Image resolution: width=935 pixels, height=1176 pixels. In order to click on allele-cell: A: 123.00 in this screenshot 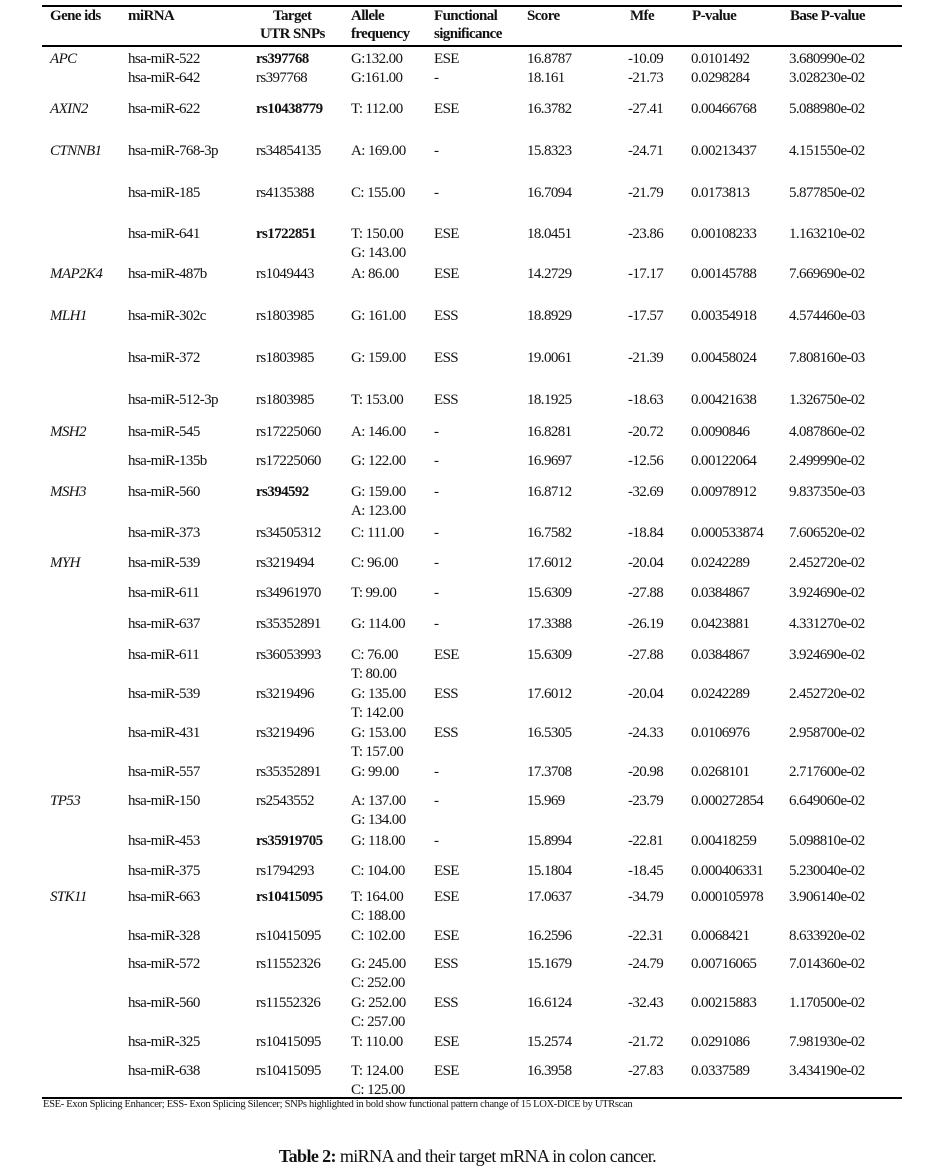, I will do `click(378, 511)`.